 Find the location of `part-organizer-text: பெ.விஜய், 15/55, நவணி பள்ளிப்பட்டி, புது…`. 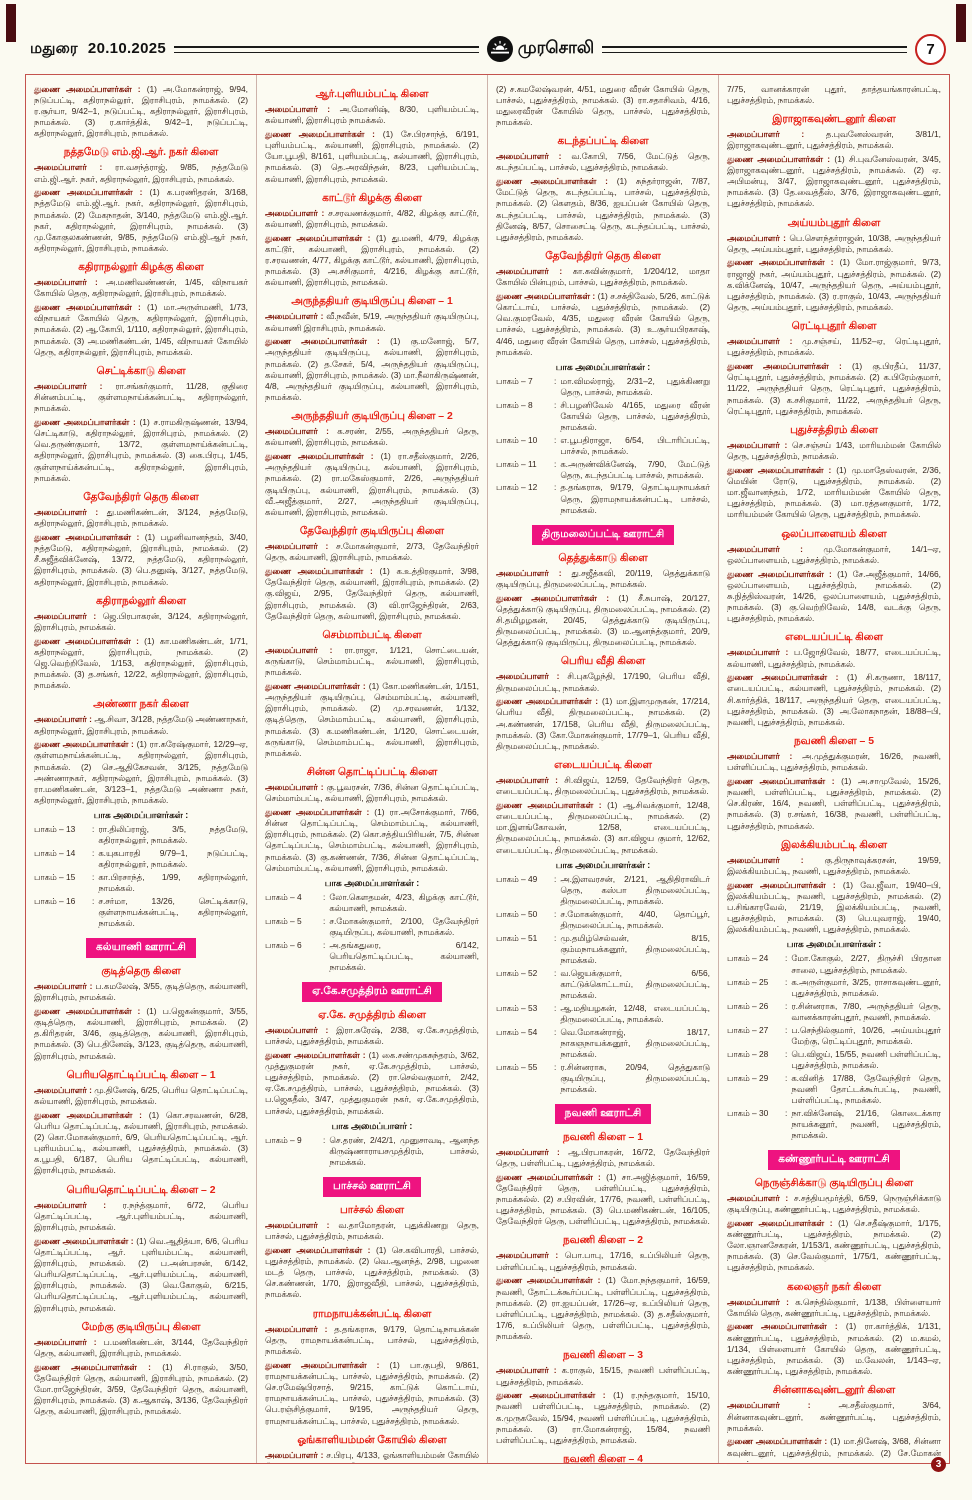

part-organizer-text: பெ.விஜய், 15/55, நவணி பள்ளிப்பட்டி, புது… is located at coordinates (866, 1059).